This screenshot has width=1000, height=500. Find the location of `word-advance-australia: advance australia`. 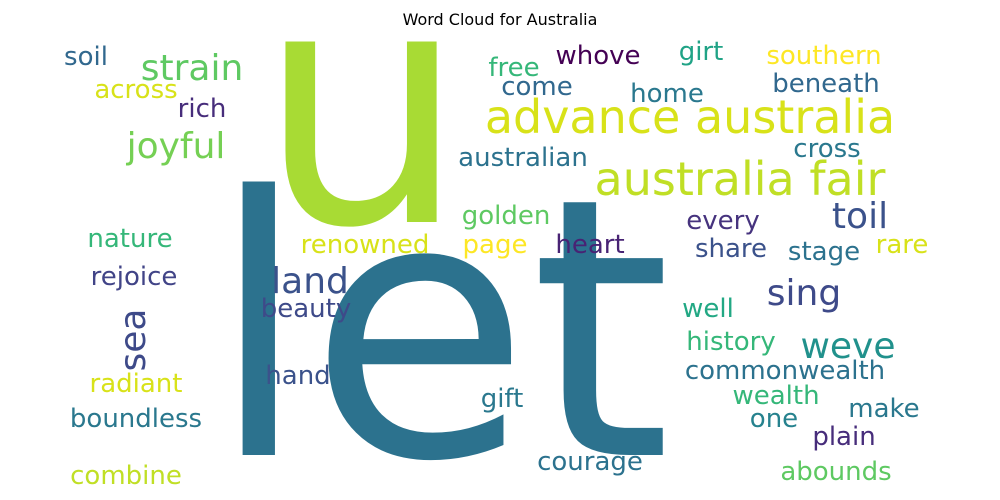

word-advance-australia: advance australia is located at coordinates (690, 117).